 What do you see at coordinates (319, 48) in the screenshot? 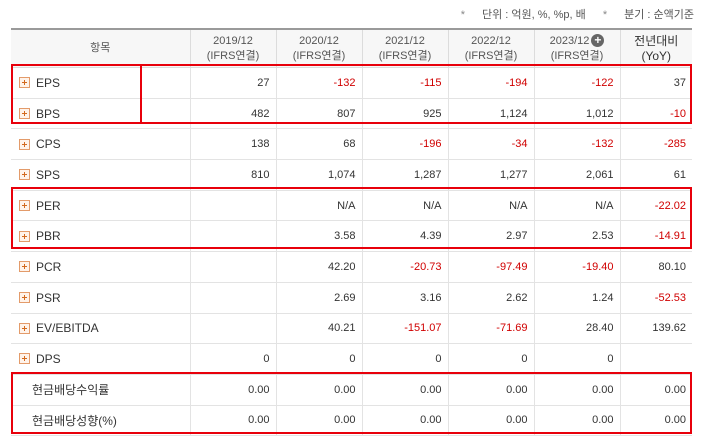
I see `year-column-header: 2020/12 (IFRS연결)` at bounding box center [319, 48].